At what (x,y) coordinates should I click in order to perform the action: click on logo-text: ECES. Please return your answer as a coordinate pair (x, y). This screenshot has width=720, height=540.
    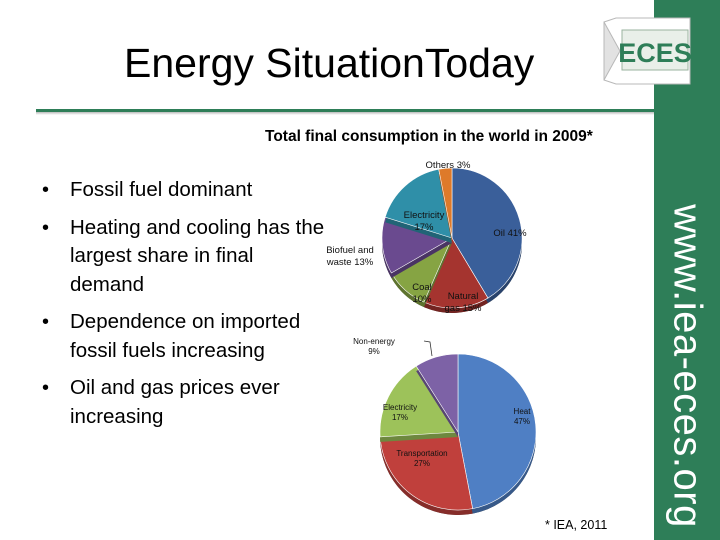
    Looking at the image, I should click on (655, 53).